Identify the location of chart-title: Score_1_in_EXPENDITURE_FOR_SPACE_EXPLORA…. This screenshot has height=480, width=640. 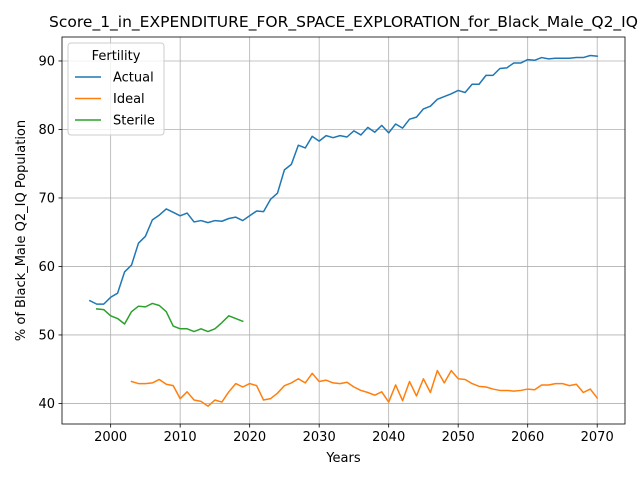
(343, 22).